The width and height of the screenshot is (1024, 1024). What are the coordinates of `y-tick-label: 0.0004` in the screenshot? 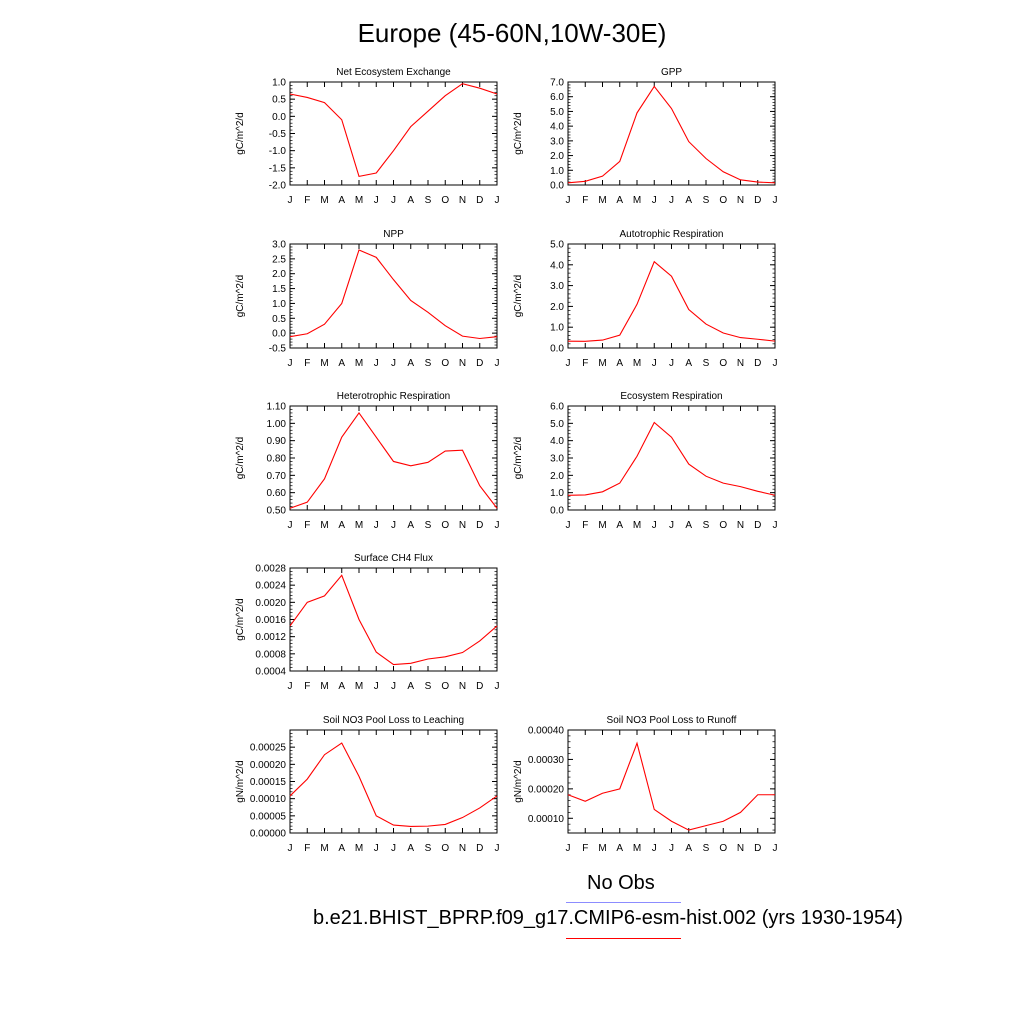 It's located at (270, 672).